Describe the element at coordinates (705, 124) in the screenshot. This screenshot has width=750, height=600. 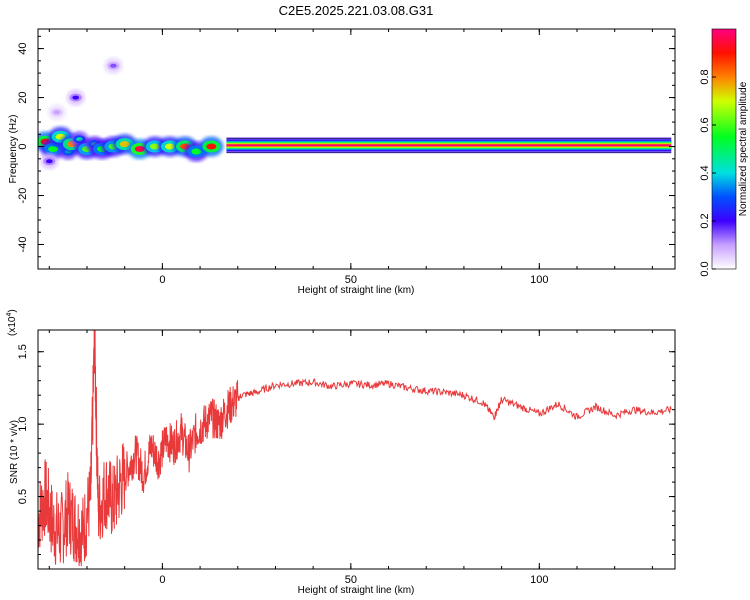
I see `colorbar-tick-label: 0.6` at that location.